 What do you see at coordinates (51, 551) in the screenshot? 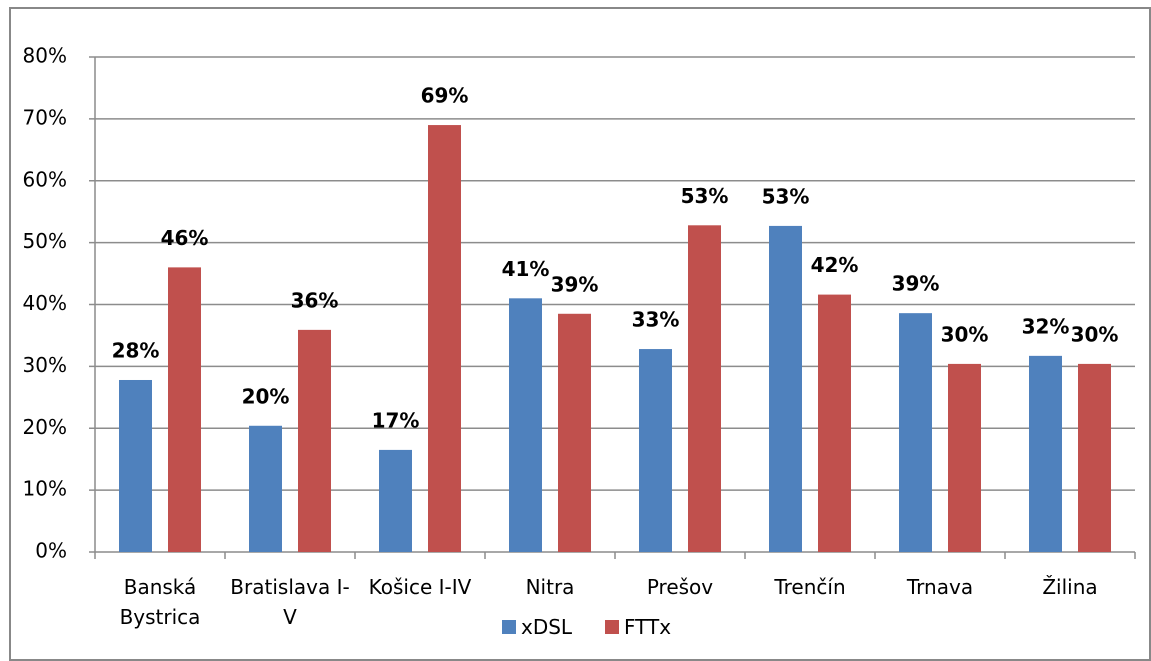
I see `y-tick-label: 0%` at bounding box center [51, 551].